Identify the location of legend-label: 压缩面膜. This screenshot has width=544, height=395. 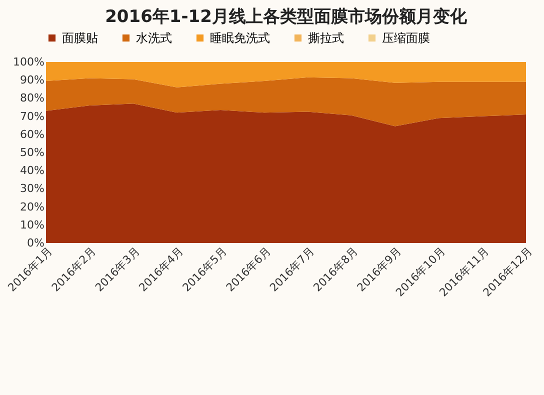
(406, 38).